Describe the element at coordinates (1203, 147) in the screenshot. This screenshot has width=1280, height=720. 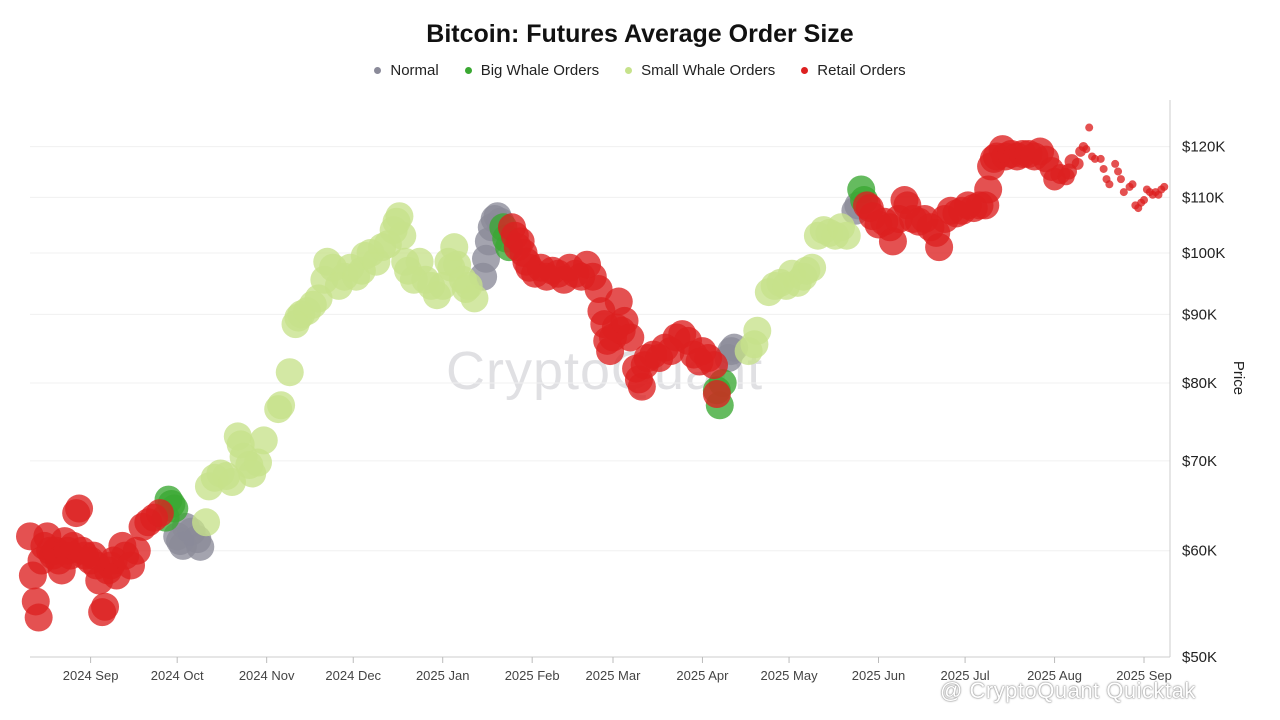
I see `y-tick-label: $120K` at that location.